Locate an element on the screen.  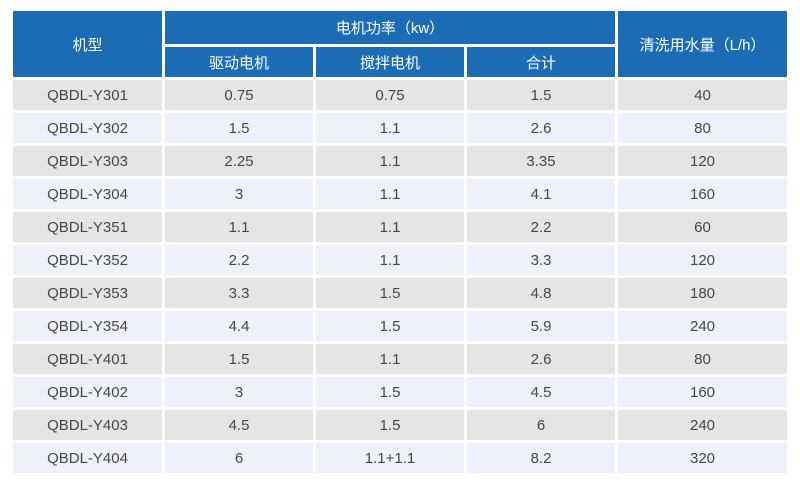
table-row: QBDL-Y402 3 1.5 4.5 160 is located at coordinates (400, 392).